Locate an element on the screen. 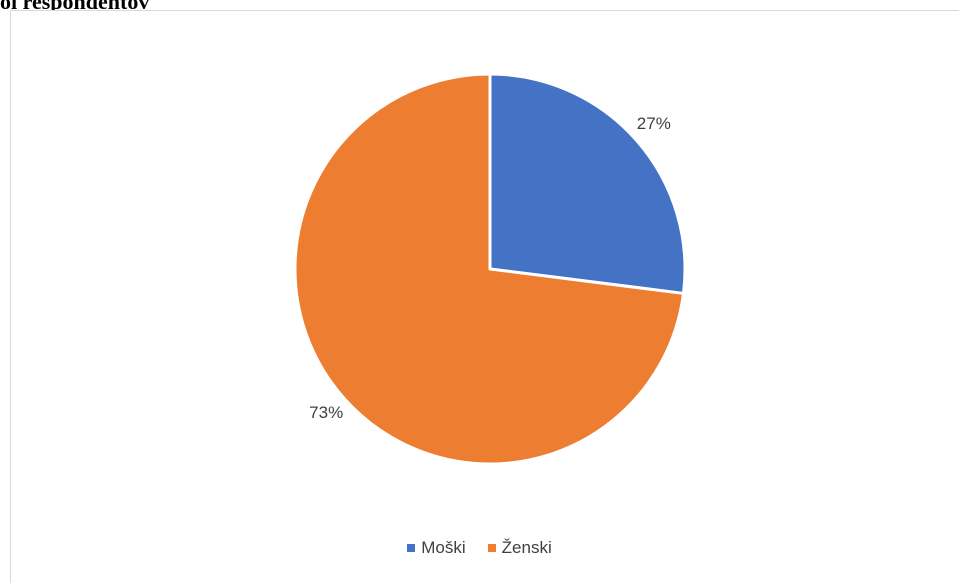  data-label-1: 27% is located at coordinates (654, 123).